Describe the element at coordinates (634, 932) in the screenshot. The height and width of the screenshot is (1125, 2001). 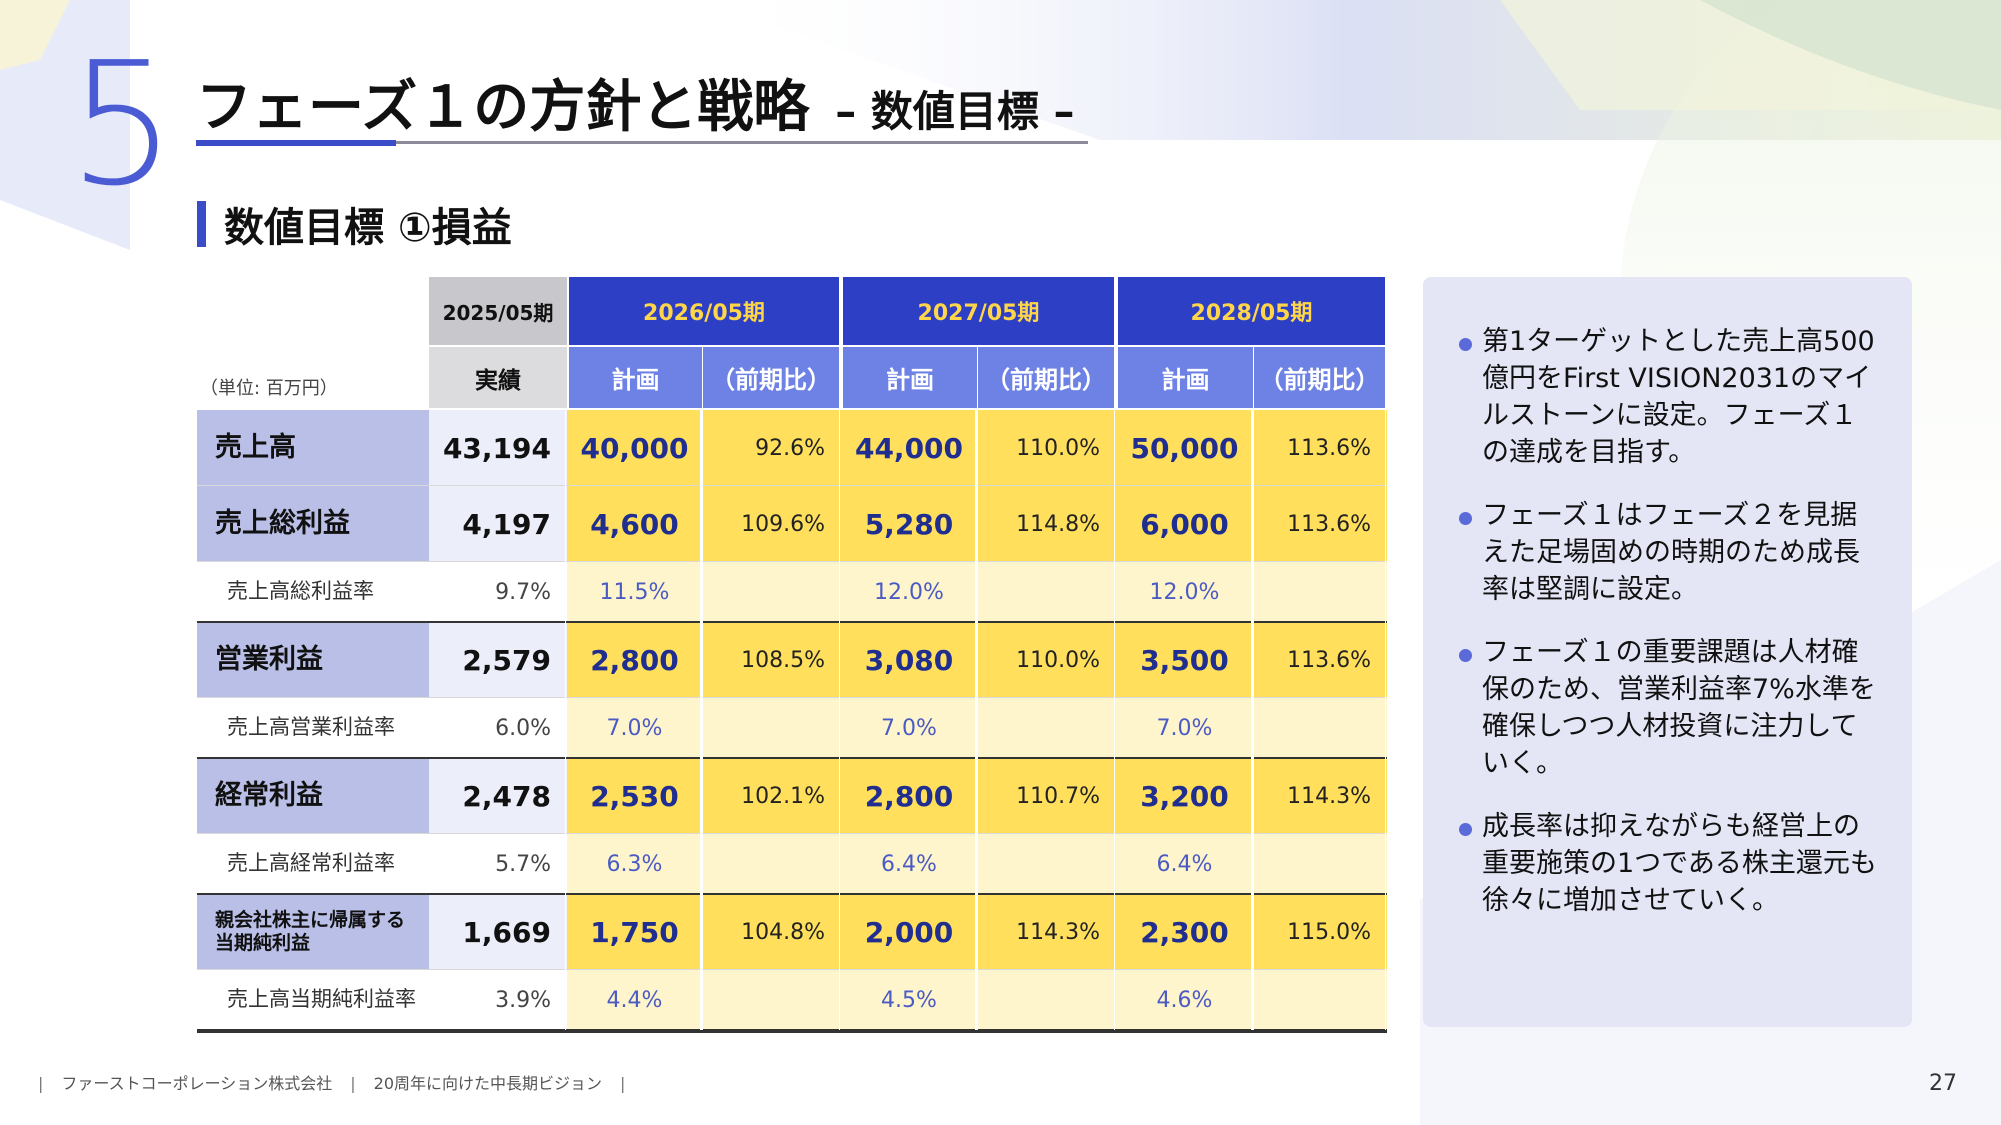
I see `plan-value: 1,750` at that location.